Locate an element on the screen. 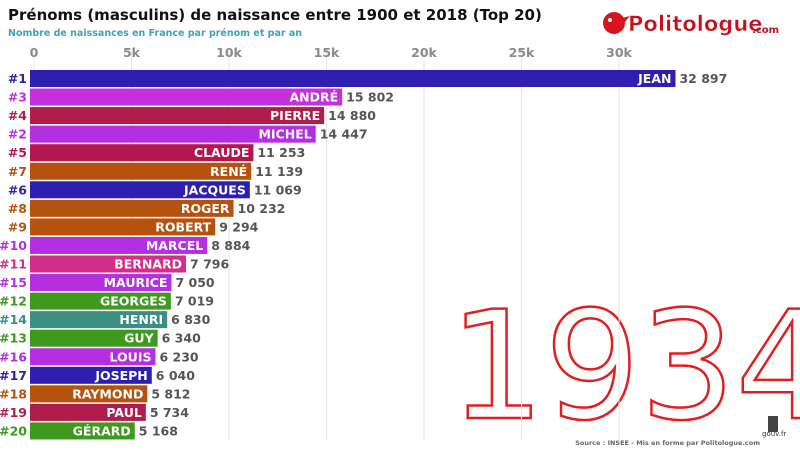  bar-name-label: CLAUDE is located at coordinates (222, 152).